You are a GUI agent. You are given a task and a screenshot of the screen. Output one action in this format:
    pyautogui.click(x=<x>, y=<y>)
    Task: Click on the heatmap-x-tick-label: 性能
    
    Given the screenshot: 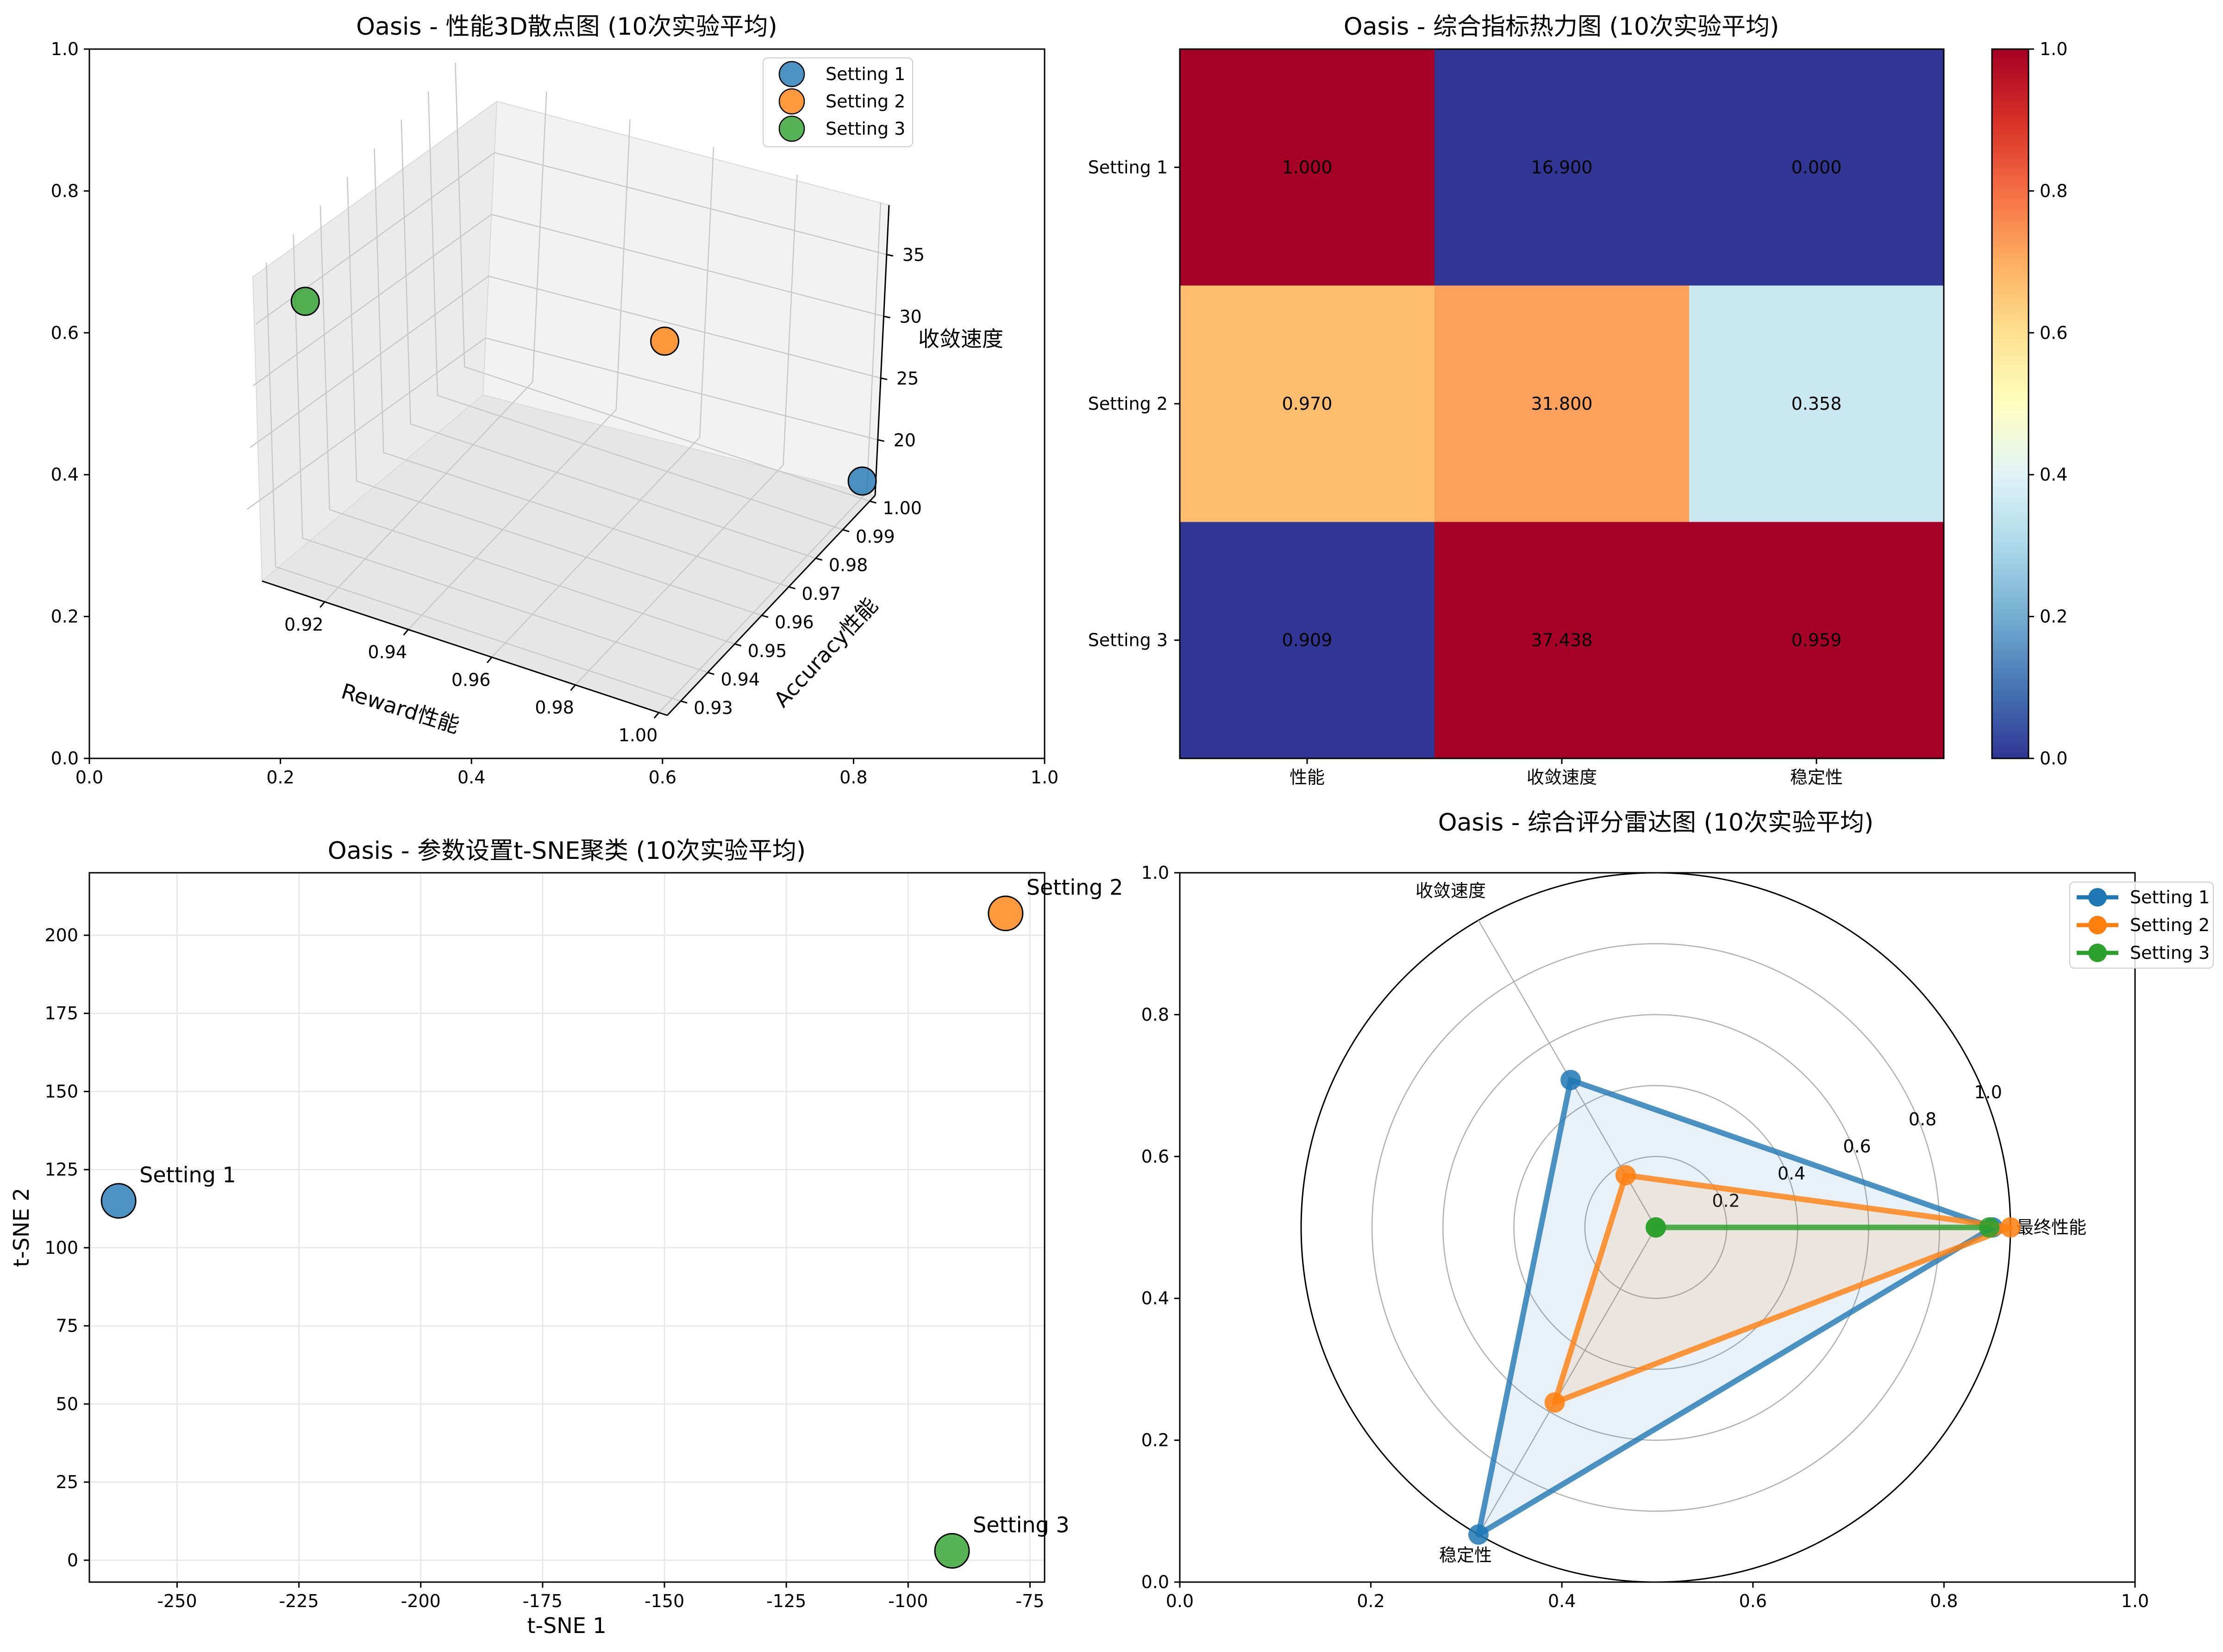 What is the action you would take?
    pyautogui.click(x=1307, y=777)
    